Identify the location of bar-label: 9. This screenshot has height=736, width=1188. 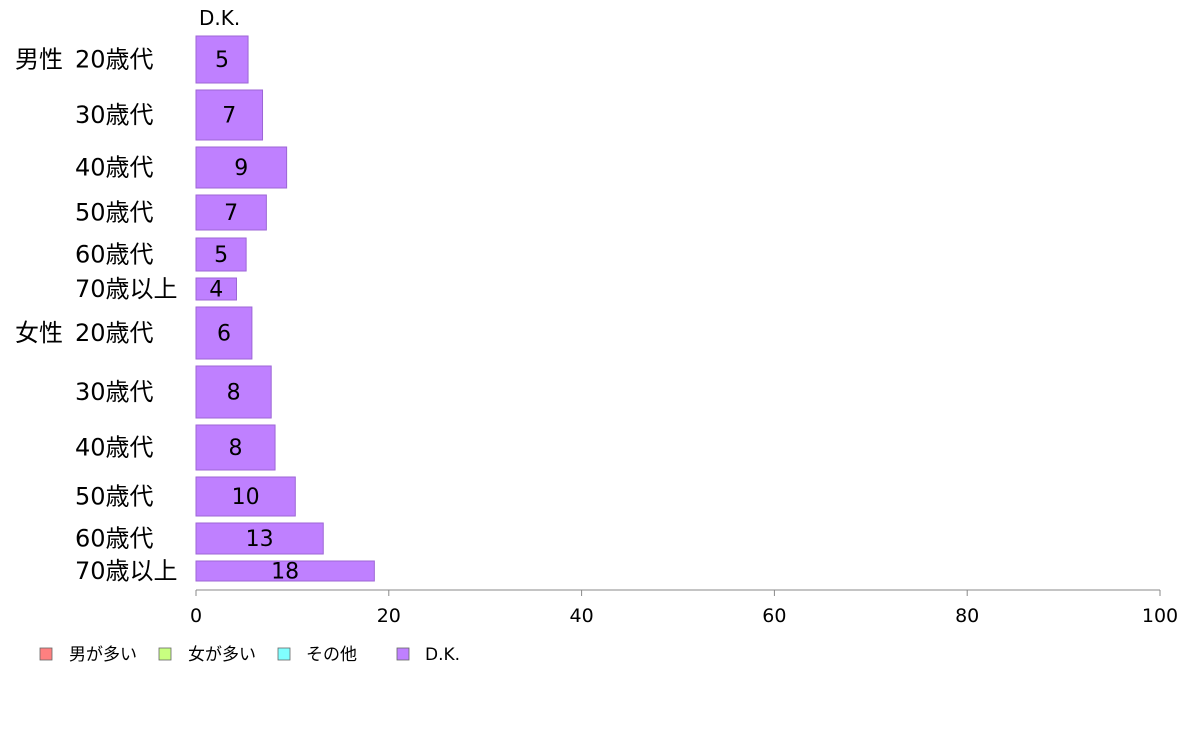
(241, 168).